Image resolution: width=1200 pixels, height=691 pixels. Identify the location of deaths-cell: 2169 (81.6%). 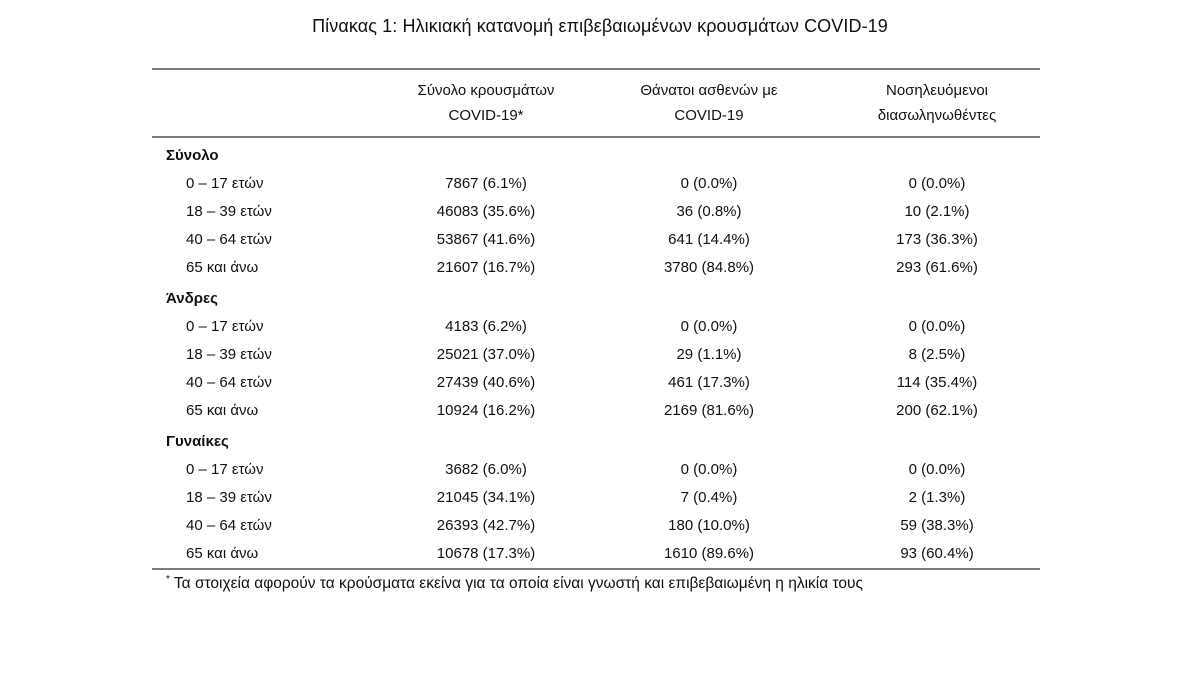
(709, 410).